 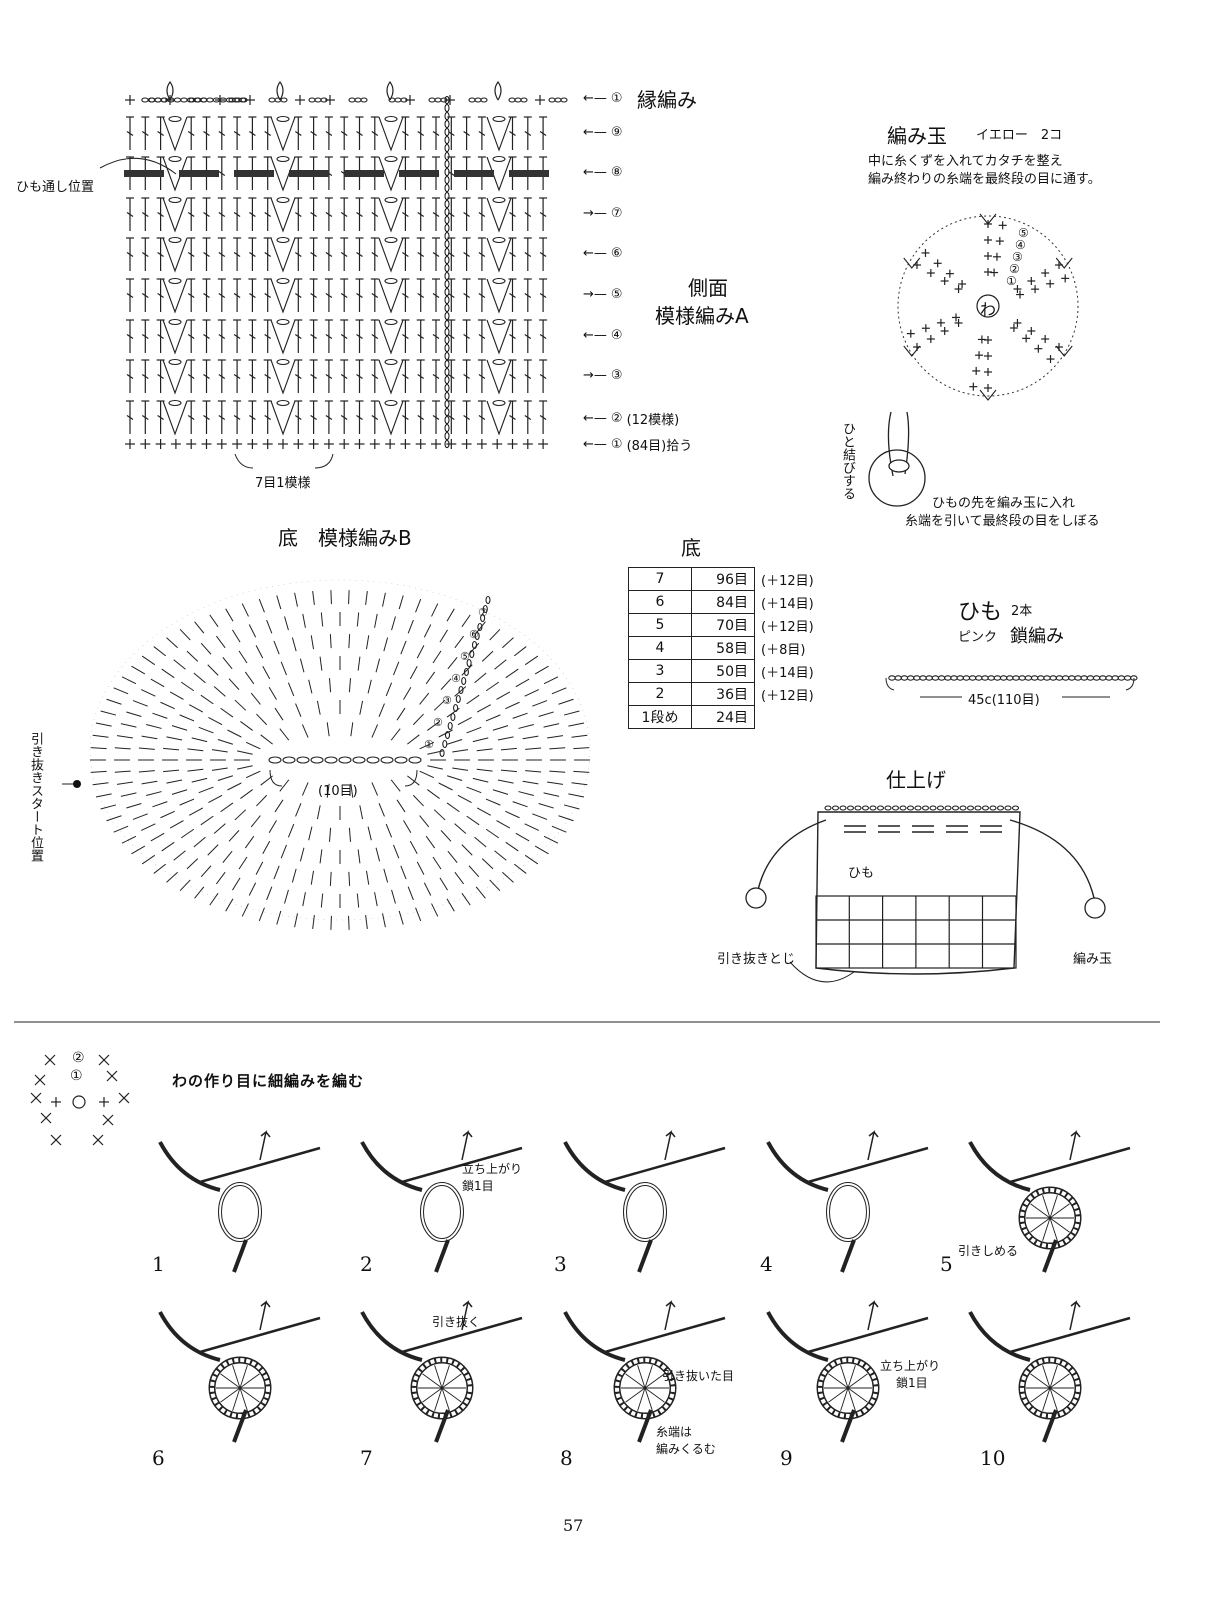 What do you see at coordinates (467, 1315) in the screenshot?
I see `direction-arrow-icon` at bounding box center [467, 1315].